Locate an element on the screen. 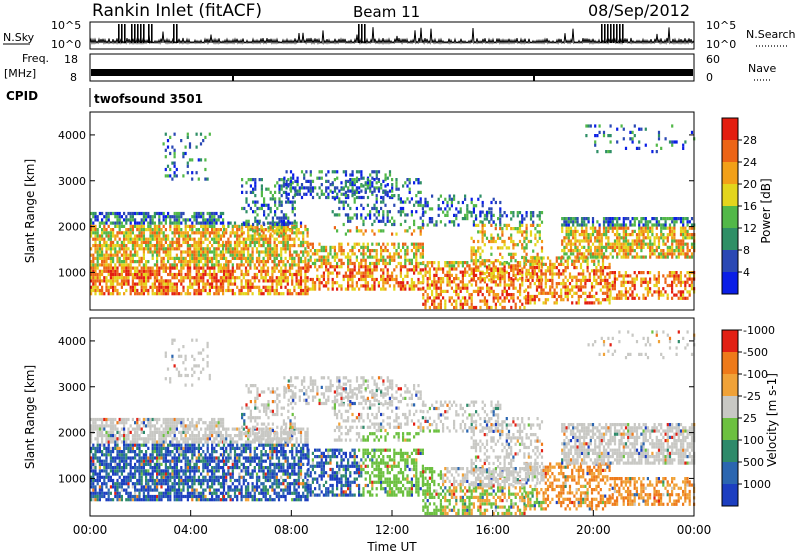 This screenshot has height=554, width=800. nsky-spike is located at coordinates (177, 33).